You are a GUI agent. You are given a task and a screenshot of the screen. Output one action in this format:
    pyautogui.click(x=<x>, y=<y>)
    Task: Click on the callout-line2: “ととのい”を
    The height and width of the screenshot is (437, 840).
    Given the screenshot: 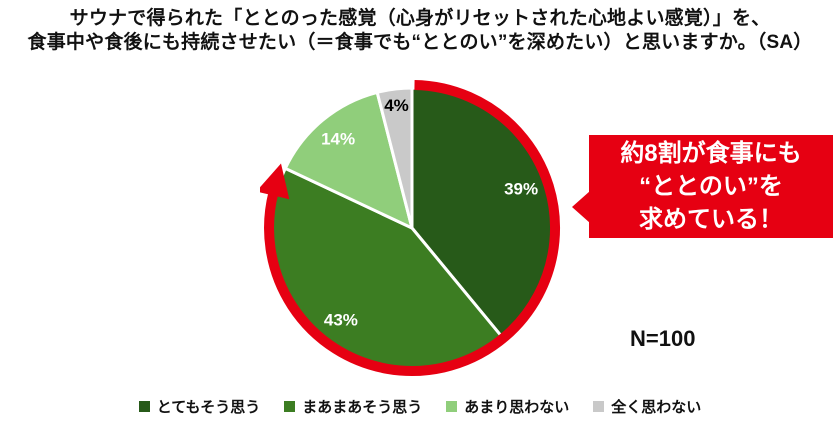 What is the action you would take?
    pyautogui.click(x=711, y=186)
    